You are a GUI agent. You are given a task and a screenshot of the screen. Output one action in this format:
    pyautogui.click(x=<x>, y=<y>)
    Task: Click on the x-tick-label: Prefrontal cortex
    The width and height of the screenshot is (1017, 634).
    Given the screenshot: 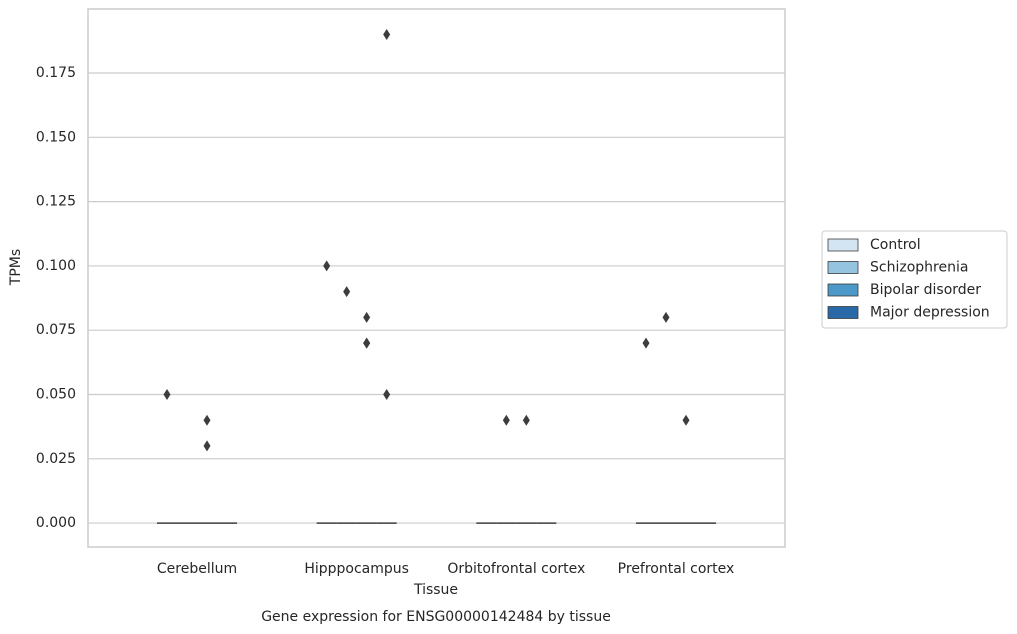 What is the action you would take?
    pyautogui.click(x=676, y=569)
    